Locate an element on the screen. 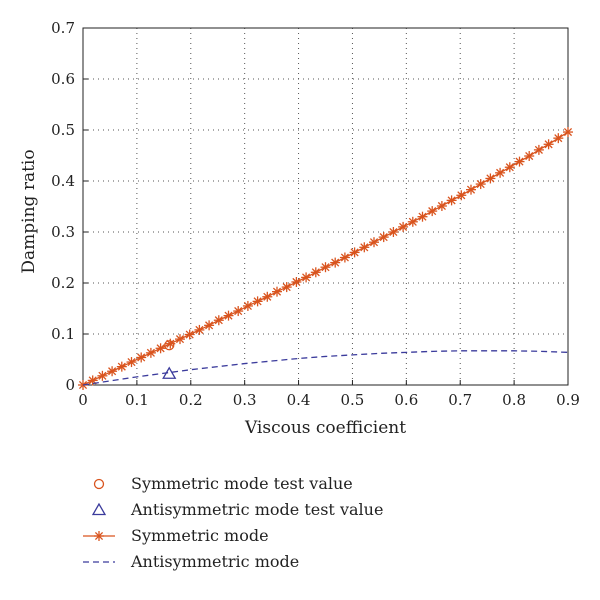 This screenshot has height=600, width=600. legend-item: Antisymmetric mode is located at coordinates (191, 561).